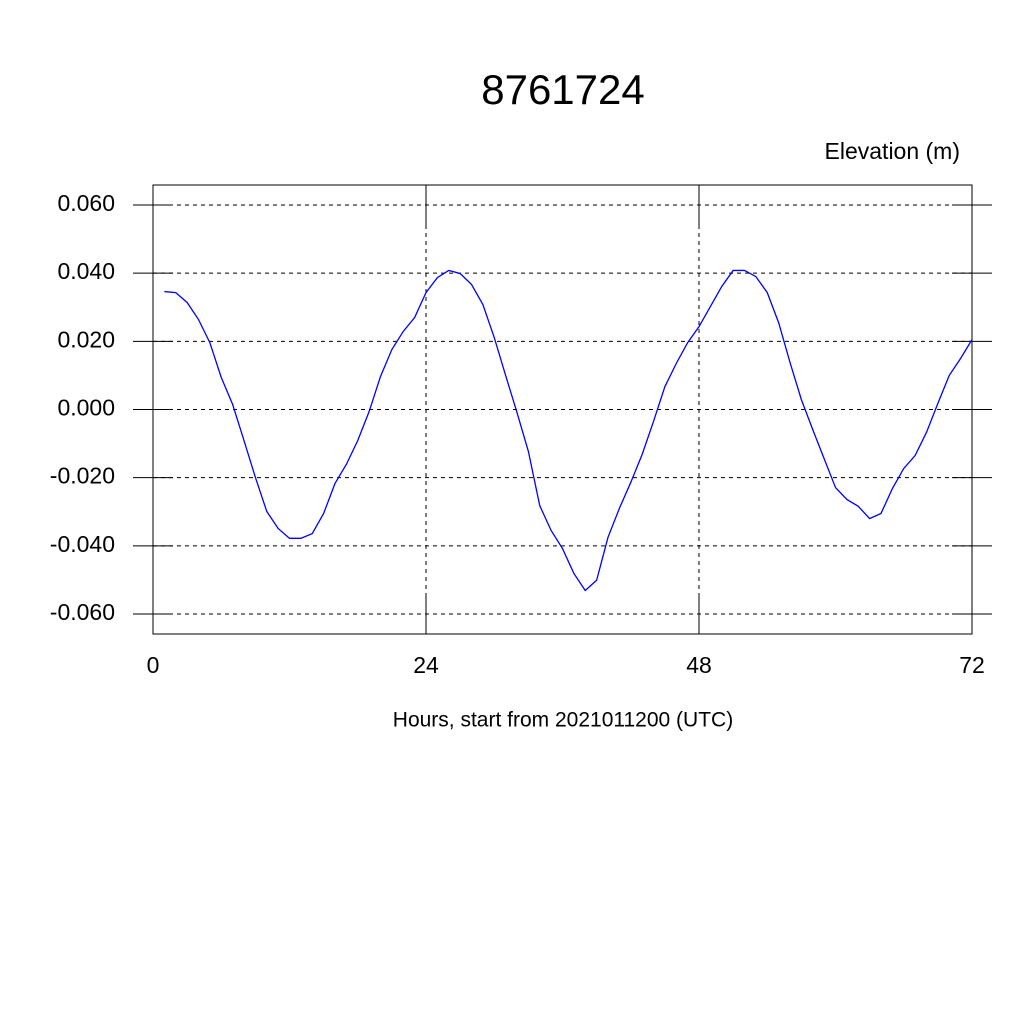 The image size is (1024, 1024). What do you see at coordinates (82, 612) in the screenshot?
I see `y-tick-label: -0.060` at bounding box center [82, 612].